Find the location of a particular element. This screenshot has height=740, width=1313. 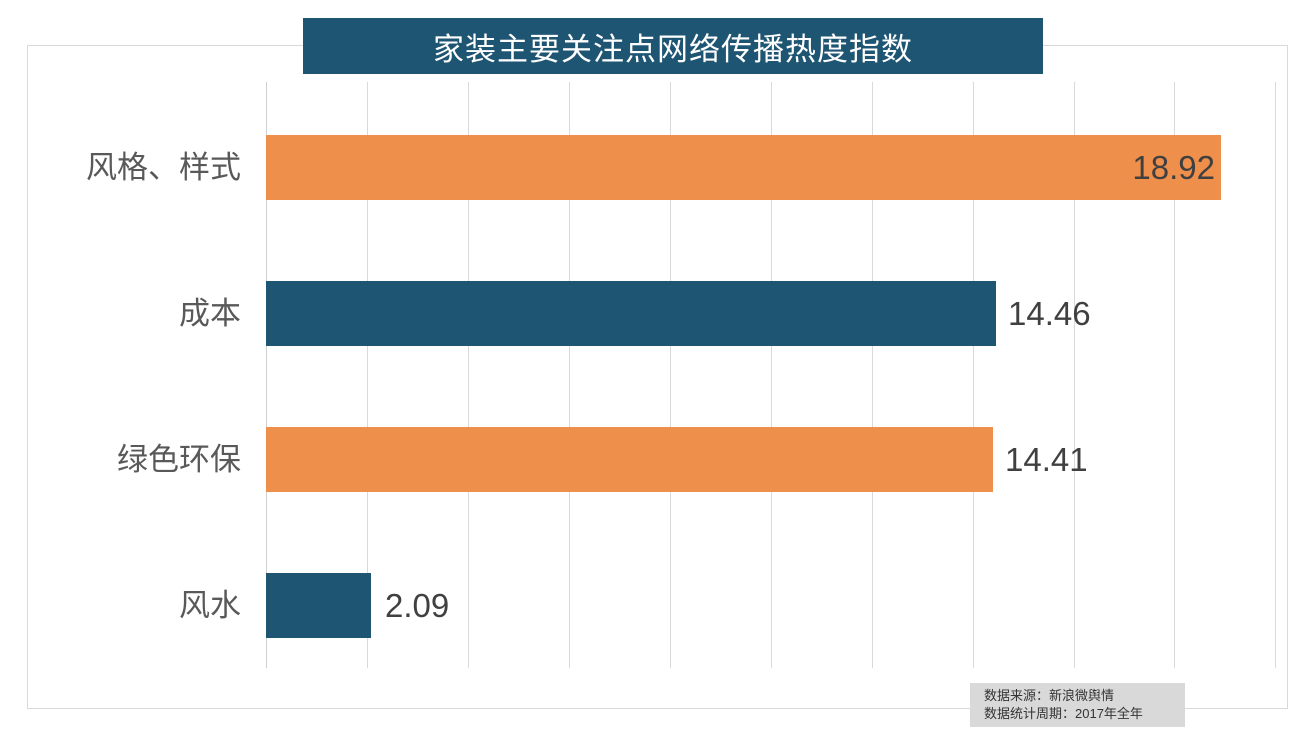

bar-value-label: 2.09 is located at coordinates (417, 605).